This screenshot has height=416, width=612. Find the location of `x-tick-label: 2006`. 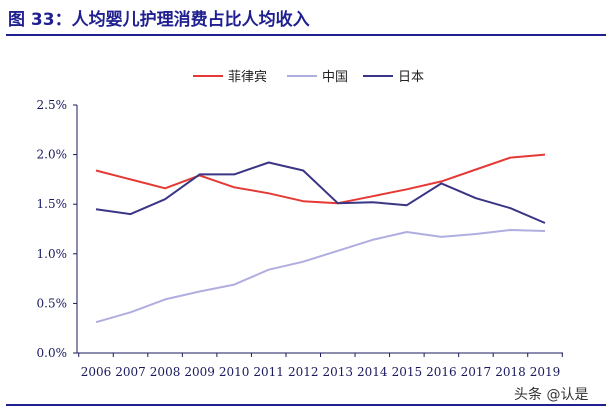

x-tick-label: 2006 is located at coordinates (96, 372).